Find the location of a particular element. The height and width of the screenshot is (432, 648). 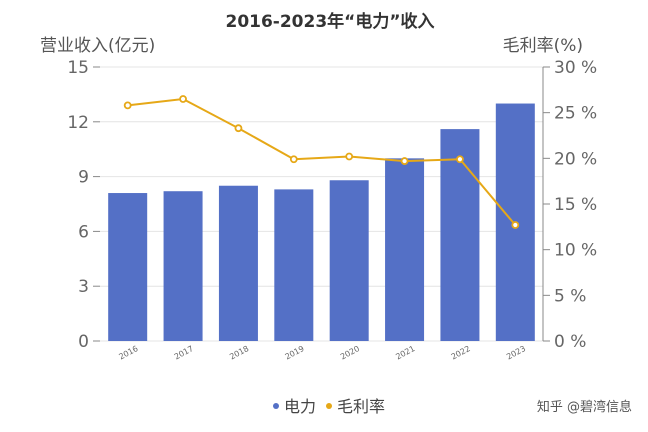

x-tick-label: 2018 is located at coordinates (239, 353).